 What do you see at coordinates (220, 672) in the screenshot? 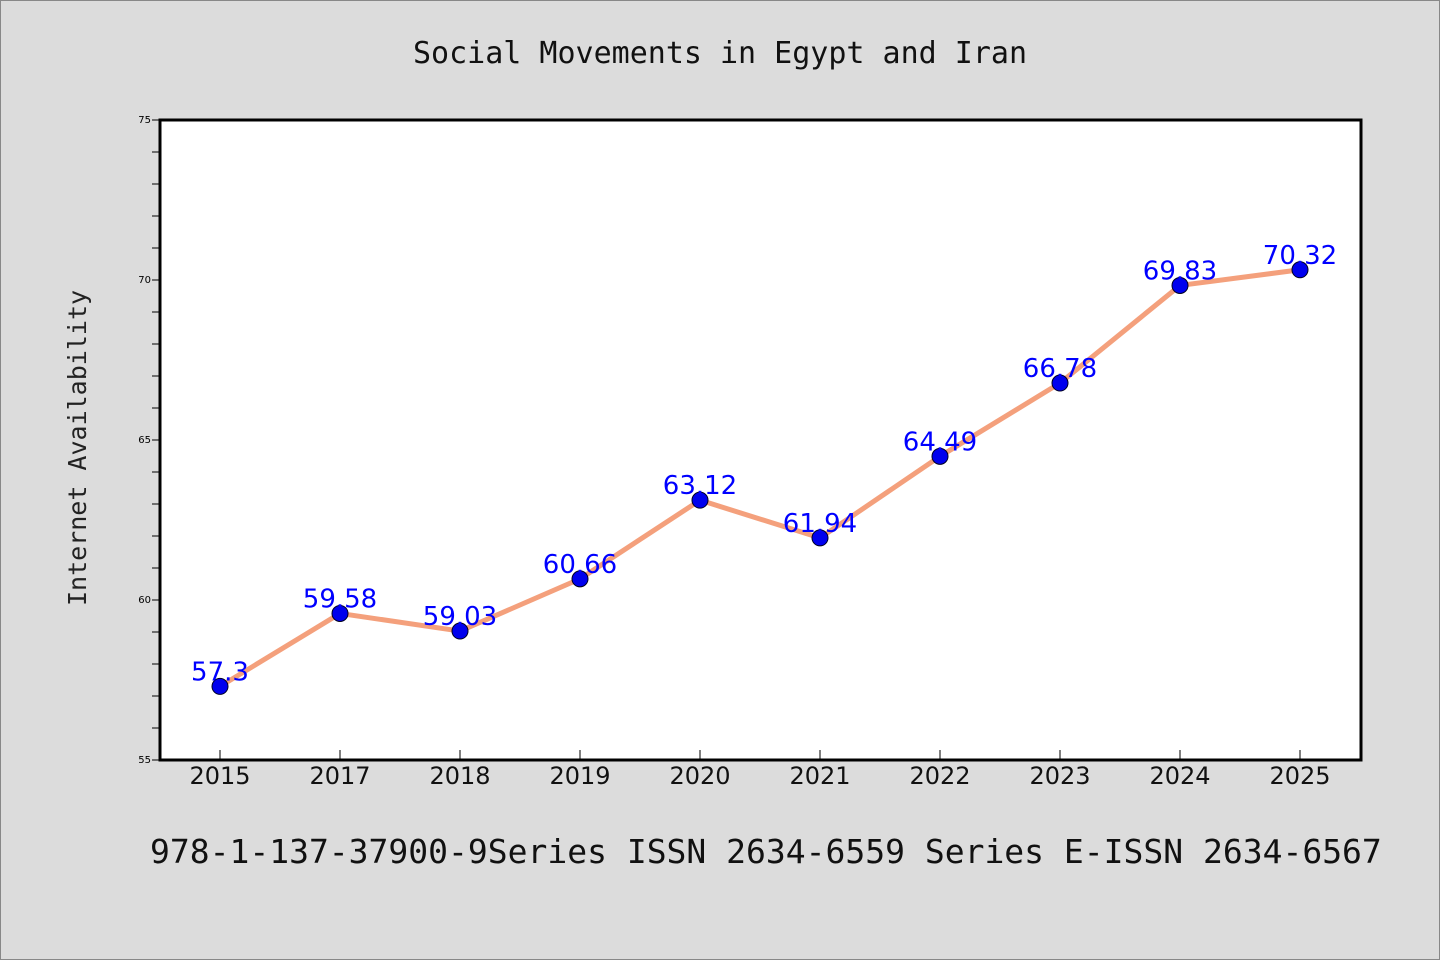
I see `data-label: 57.3` at bounding box center [220, 672].